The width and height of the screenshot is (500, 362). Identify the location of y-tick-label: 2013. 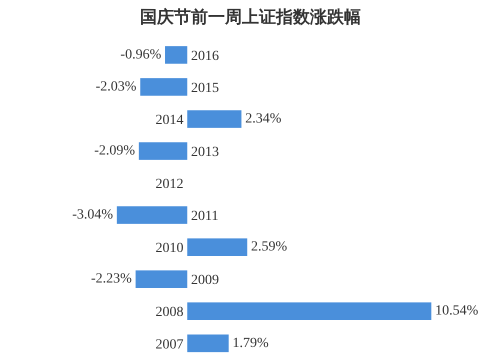
(205, 152).